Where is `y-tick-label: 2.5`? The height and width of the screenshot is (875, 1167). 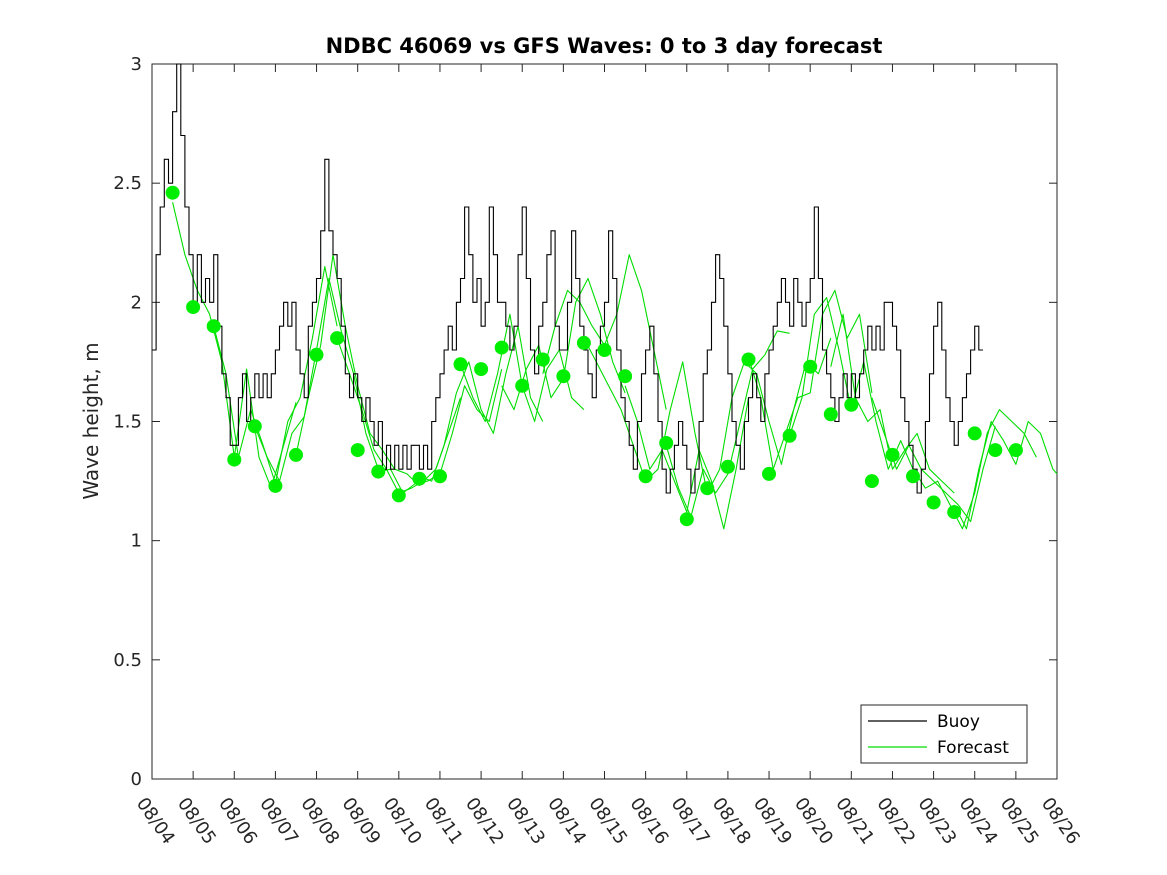
y-tick-label: 2.5 is located at coordinates (127, 183).